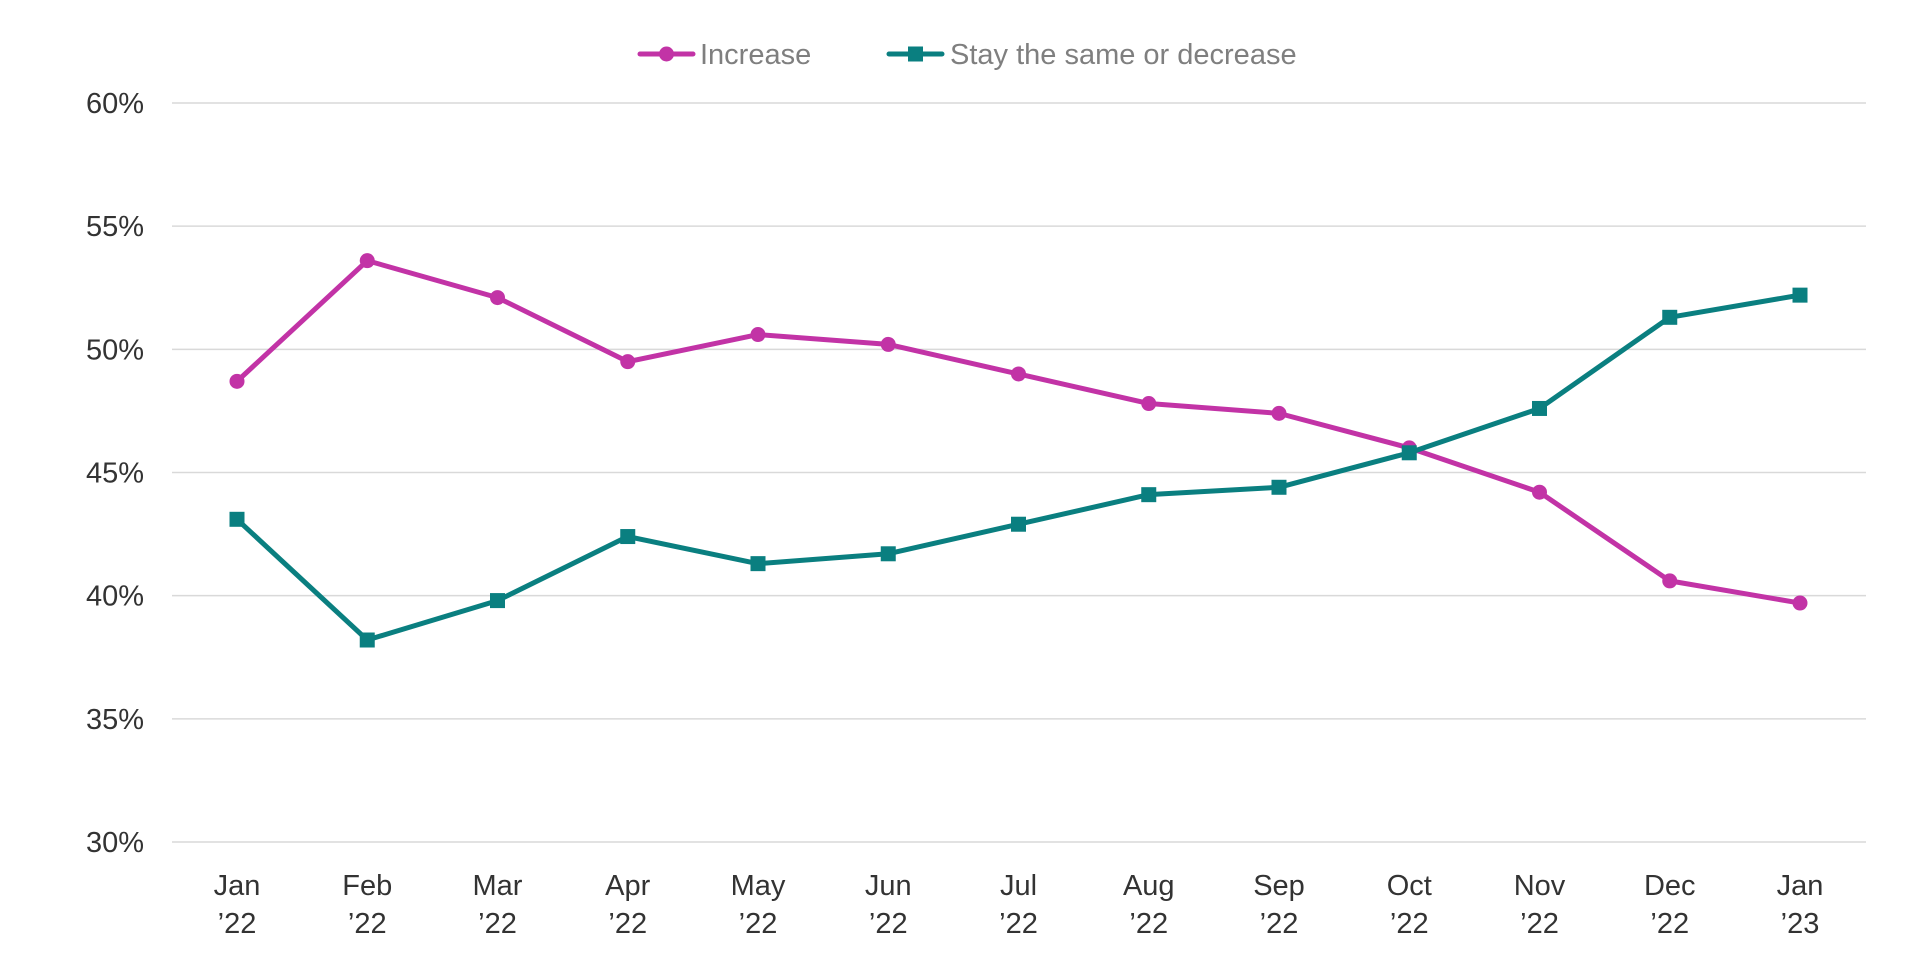  Describe the element at coordinates (1670, 886) in the screenshot. I see `x-tick-month: Dec` at that location.